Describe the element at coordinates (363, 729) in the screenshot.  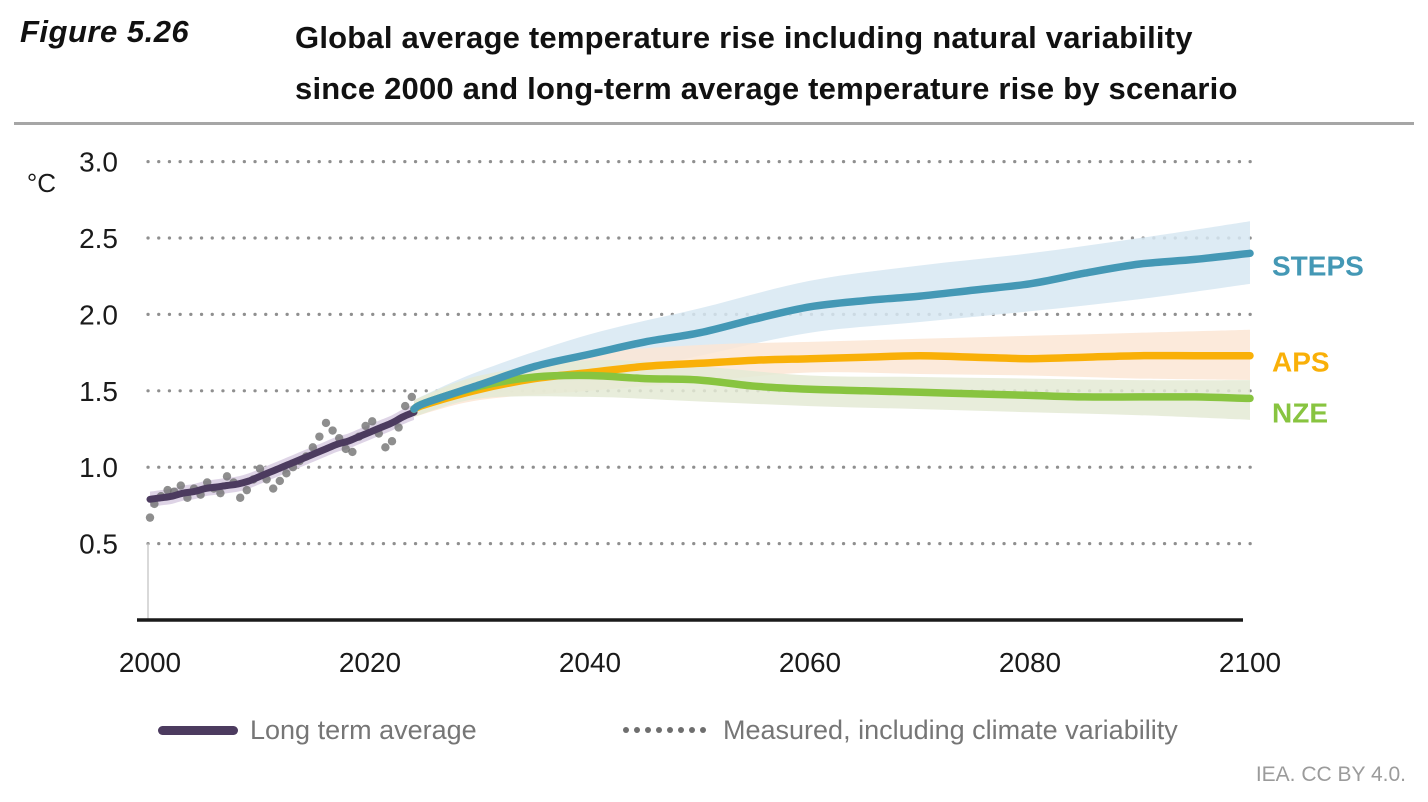
I see `legend-label-long-term-average: Long term average` at that location.